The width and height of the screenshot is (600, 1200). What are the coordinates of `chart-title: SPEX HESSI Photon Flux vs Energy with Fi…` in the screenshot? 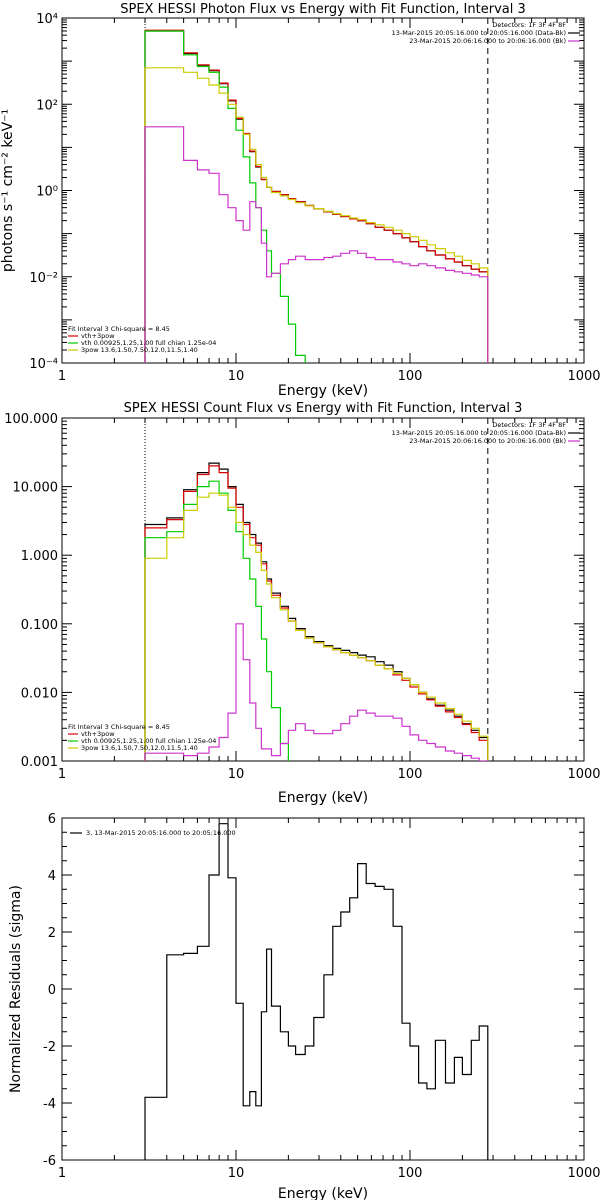 It's located at (323, 9).